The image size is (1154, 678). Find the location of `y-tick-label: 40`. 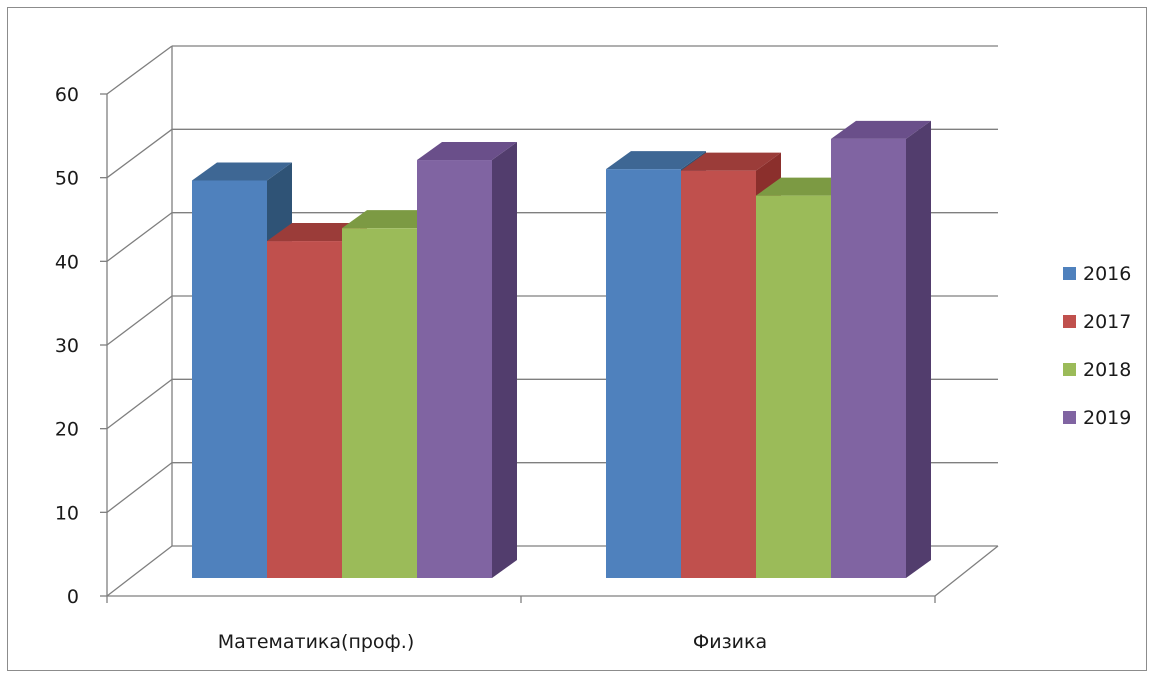

y-tick-label: 40 is located at coordinates (67, 262).